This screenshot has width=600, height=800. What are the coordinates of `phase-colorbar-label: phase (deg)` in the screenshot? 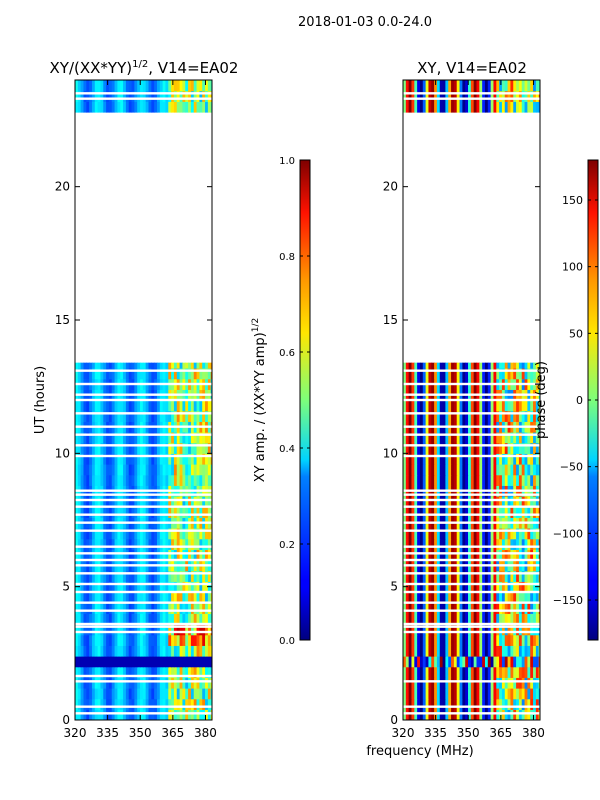 It's located at (541, 400).